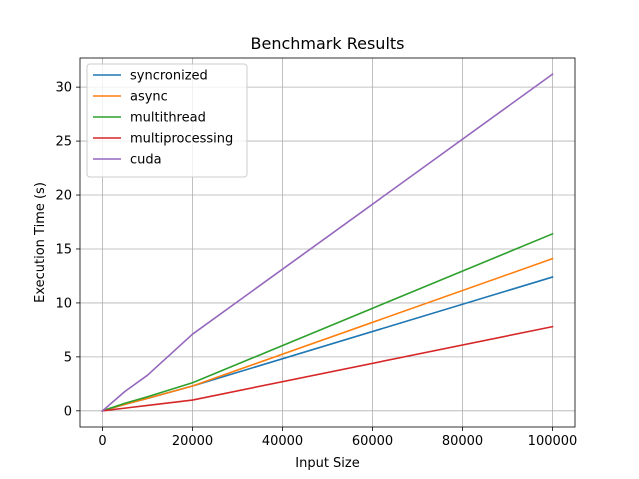 Image resolution: width=639 pixels, height=479 pixels. I want to click on y-tick-label: 15, so click(63, 249).